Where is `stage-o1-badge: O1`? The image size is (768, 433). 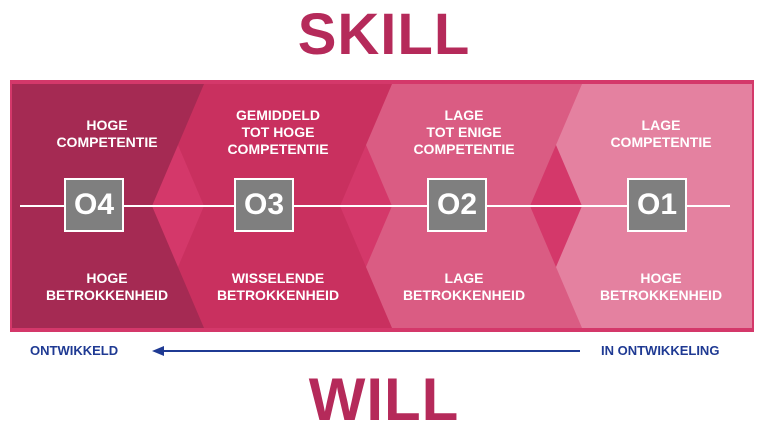
stage-o1-badge: O1 is located at coordinates (657, 205).